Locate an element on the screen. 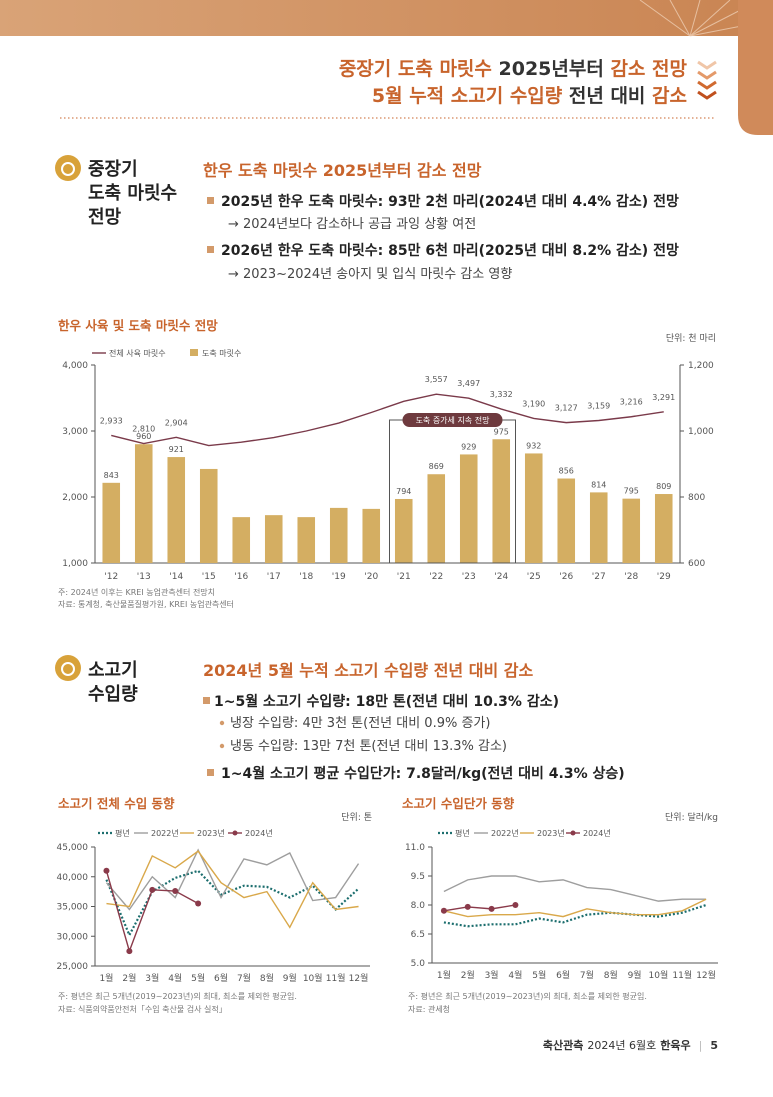 The image size is (773, 1097). bar-value-label: 921 is located at coordinates (176, 449).